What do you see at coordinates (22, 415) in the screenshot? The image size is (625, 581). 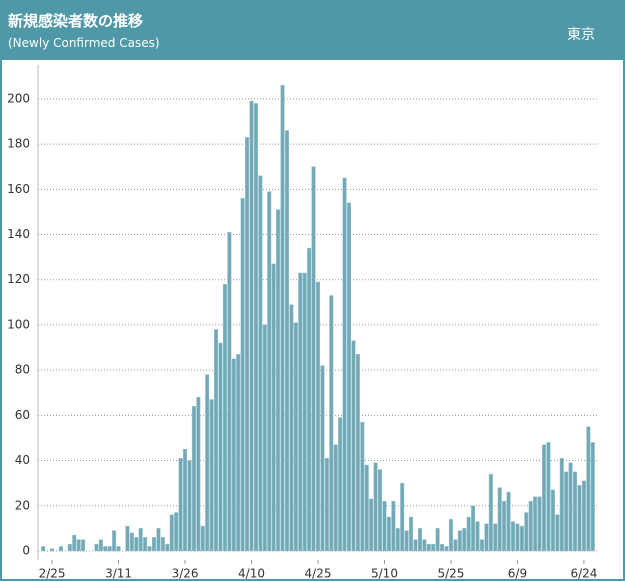 I see `y-tick-label: 60` at bounding box center [22, 415].